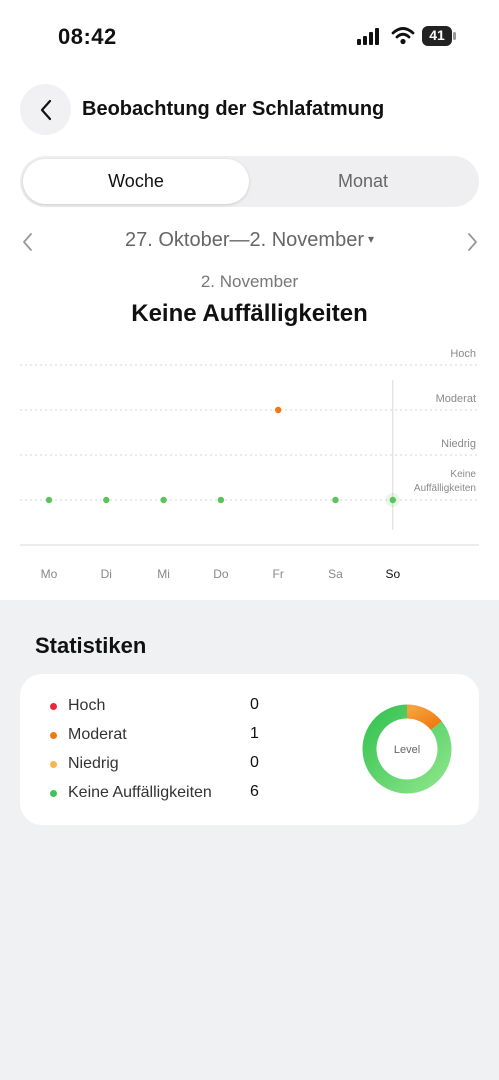 The image size is (499, 1080). I want to click on x-axis-label: Fr, so click(278, 574).